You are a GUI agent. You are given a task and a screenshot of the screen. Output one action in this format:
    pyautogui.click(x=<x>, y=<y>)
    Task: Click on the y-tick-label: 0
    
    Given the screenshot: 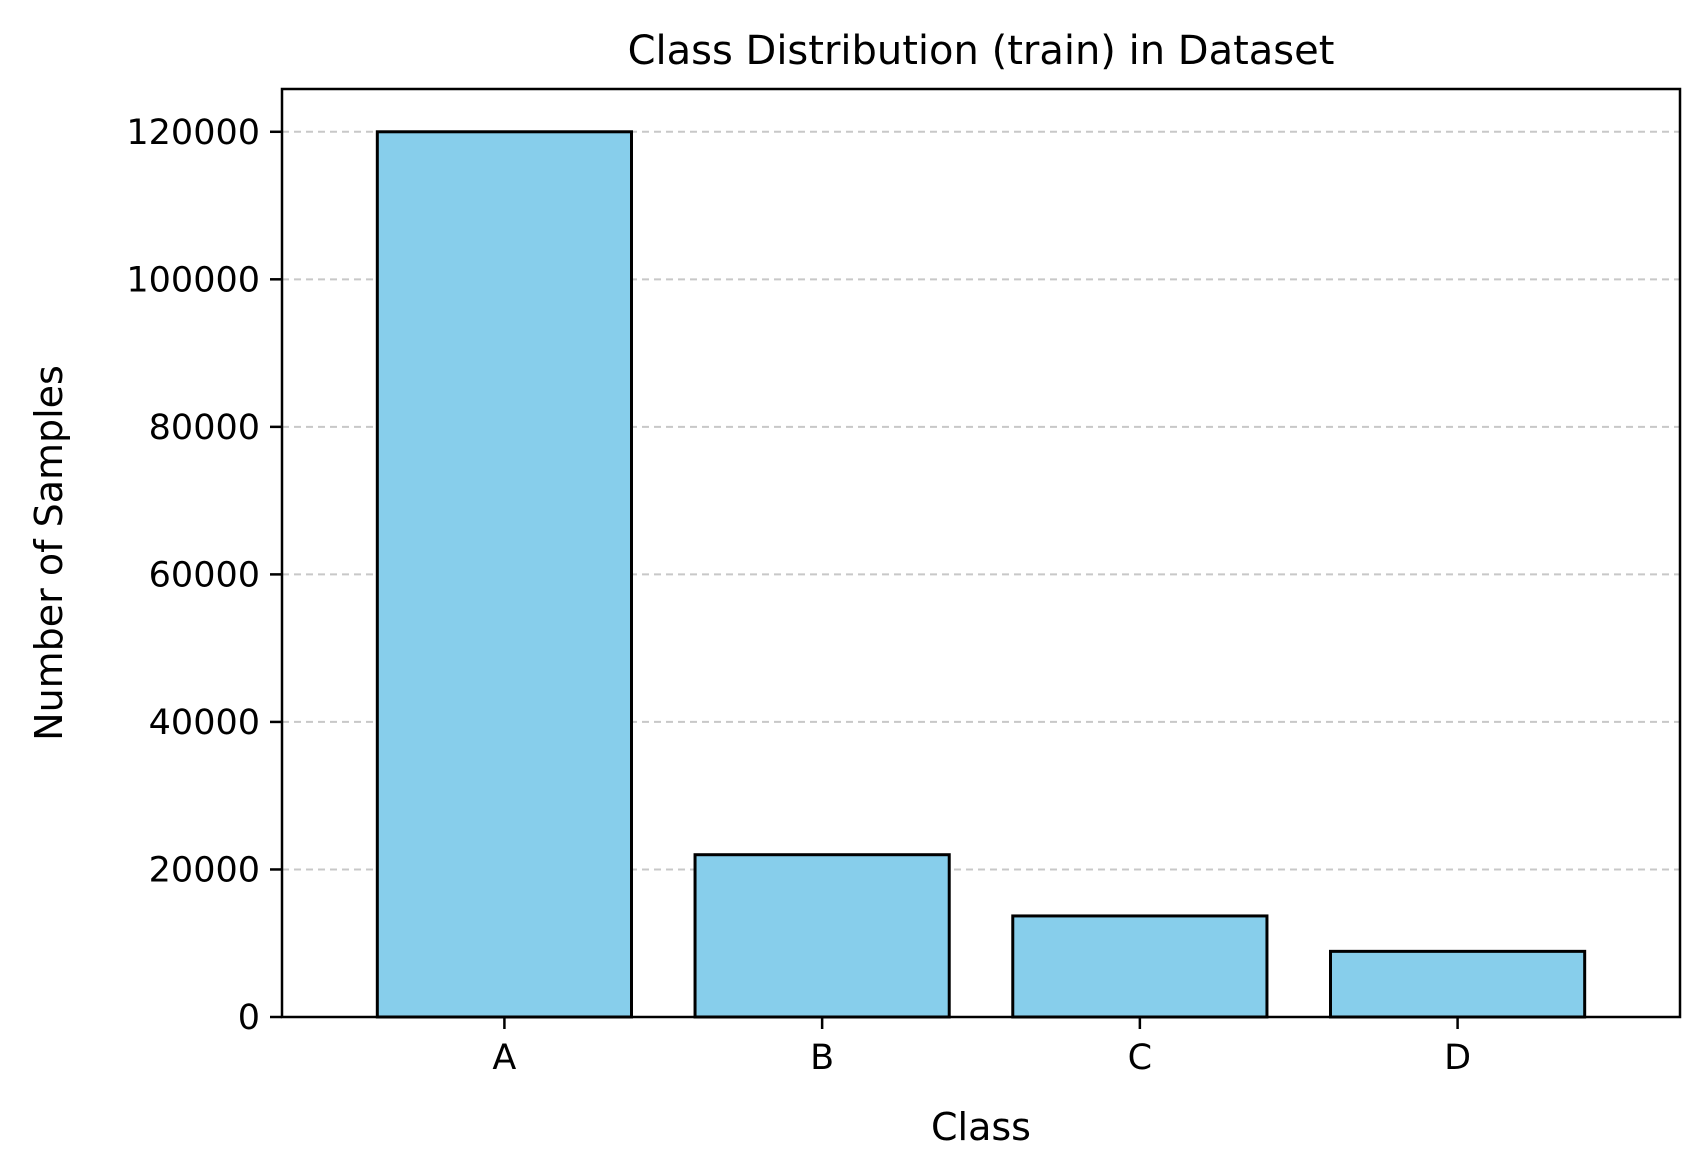 What is the action you would take?
    pyautogui.click(x=249, y=1018)
    